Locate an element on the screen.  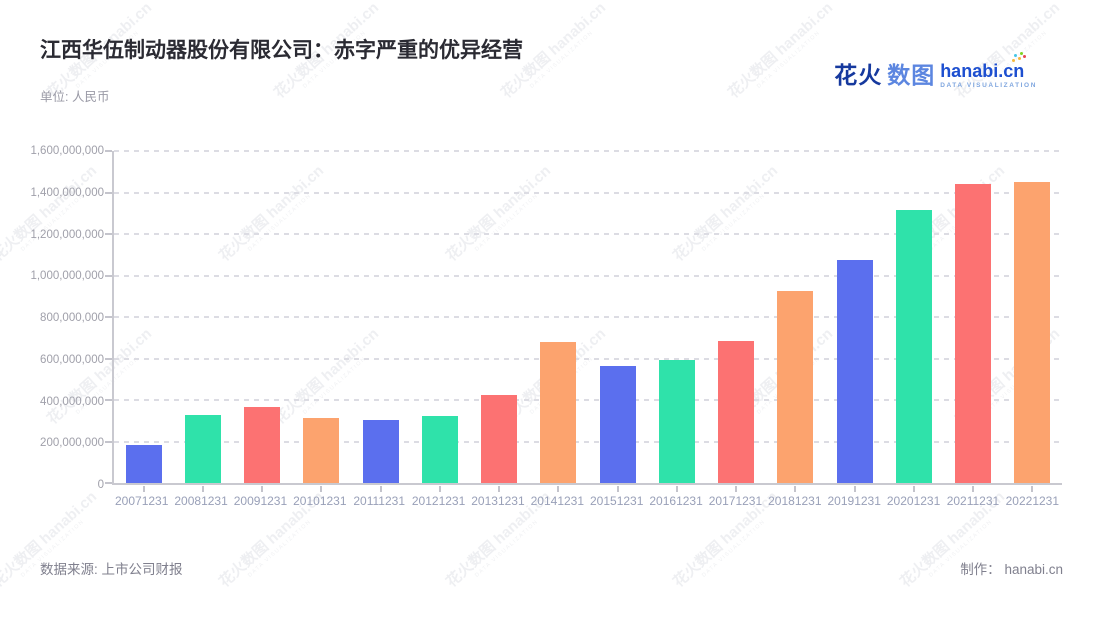
y-axis-label: 1,000,000,000 is located at coordinates (67, 276).